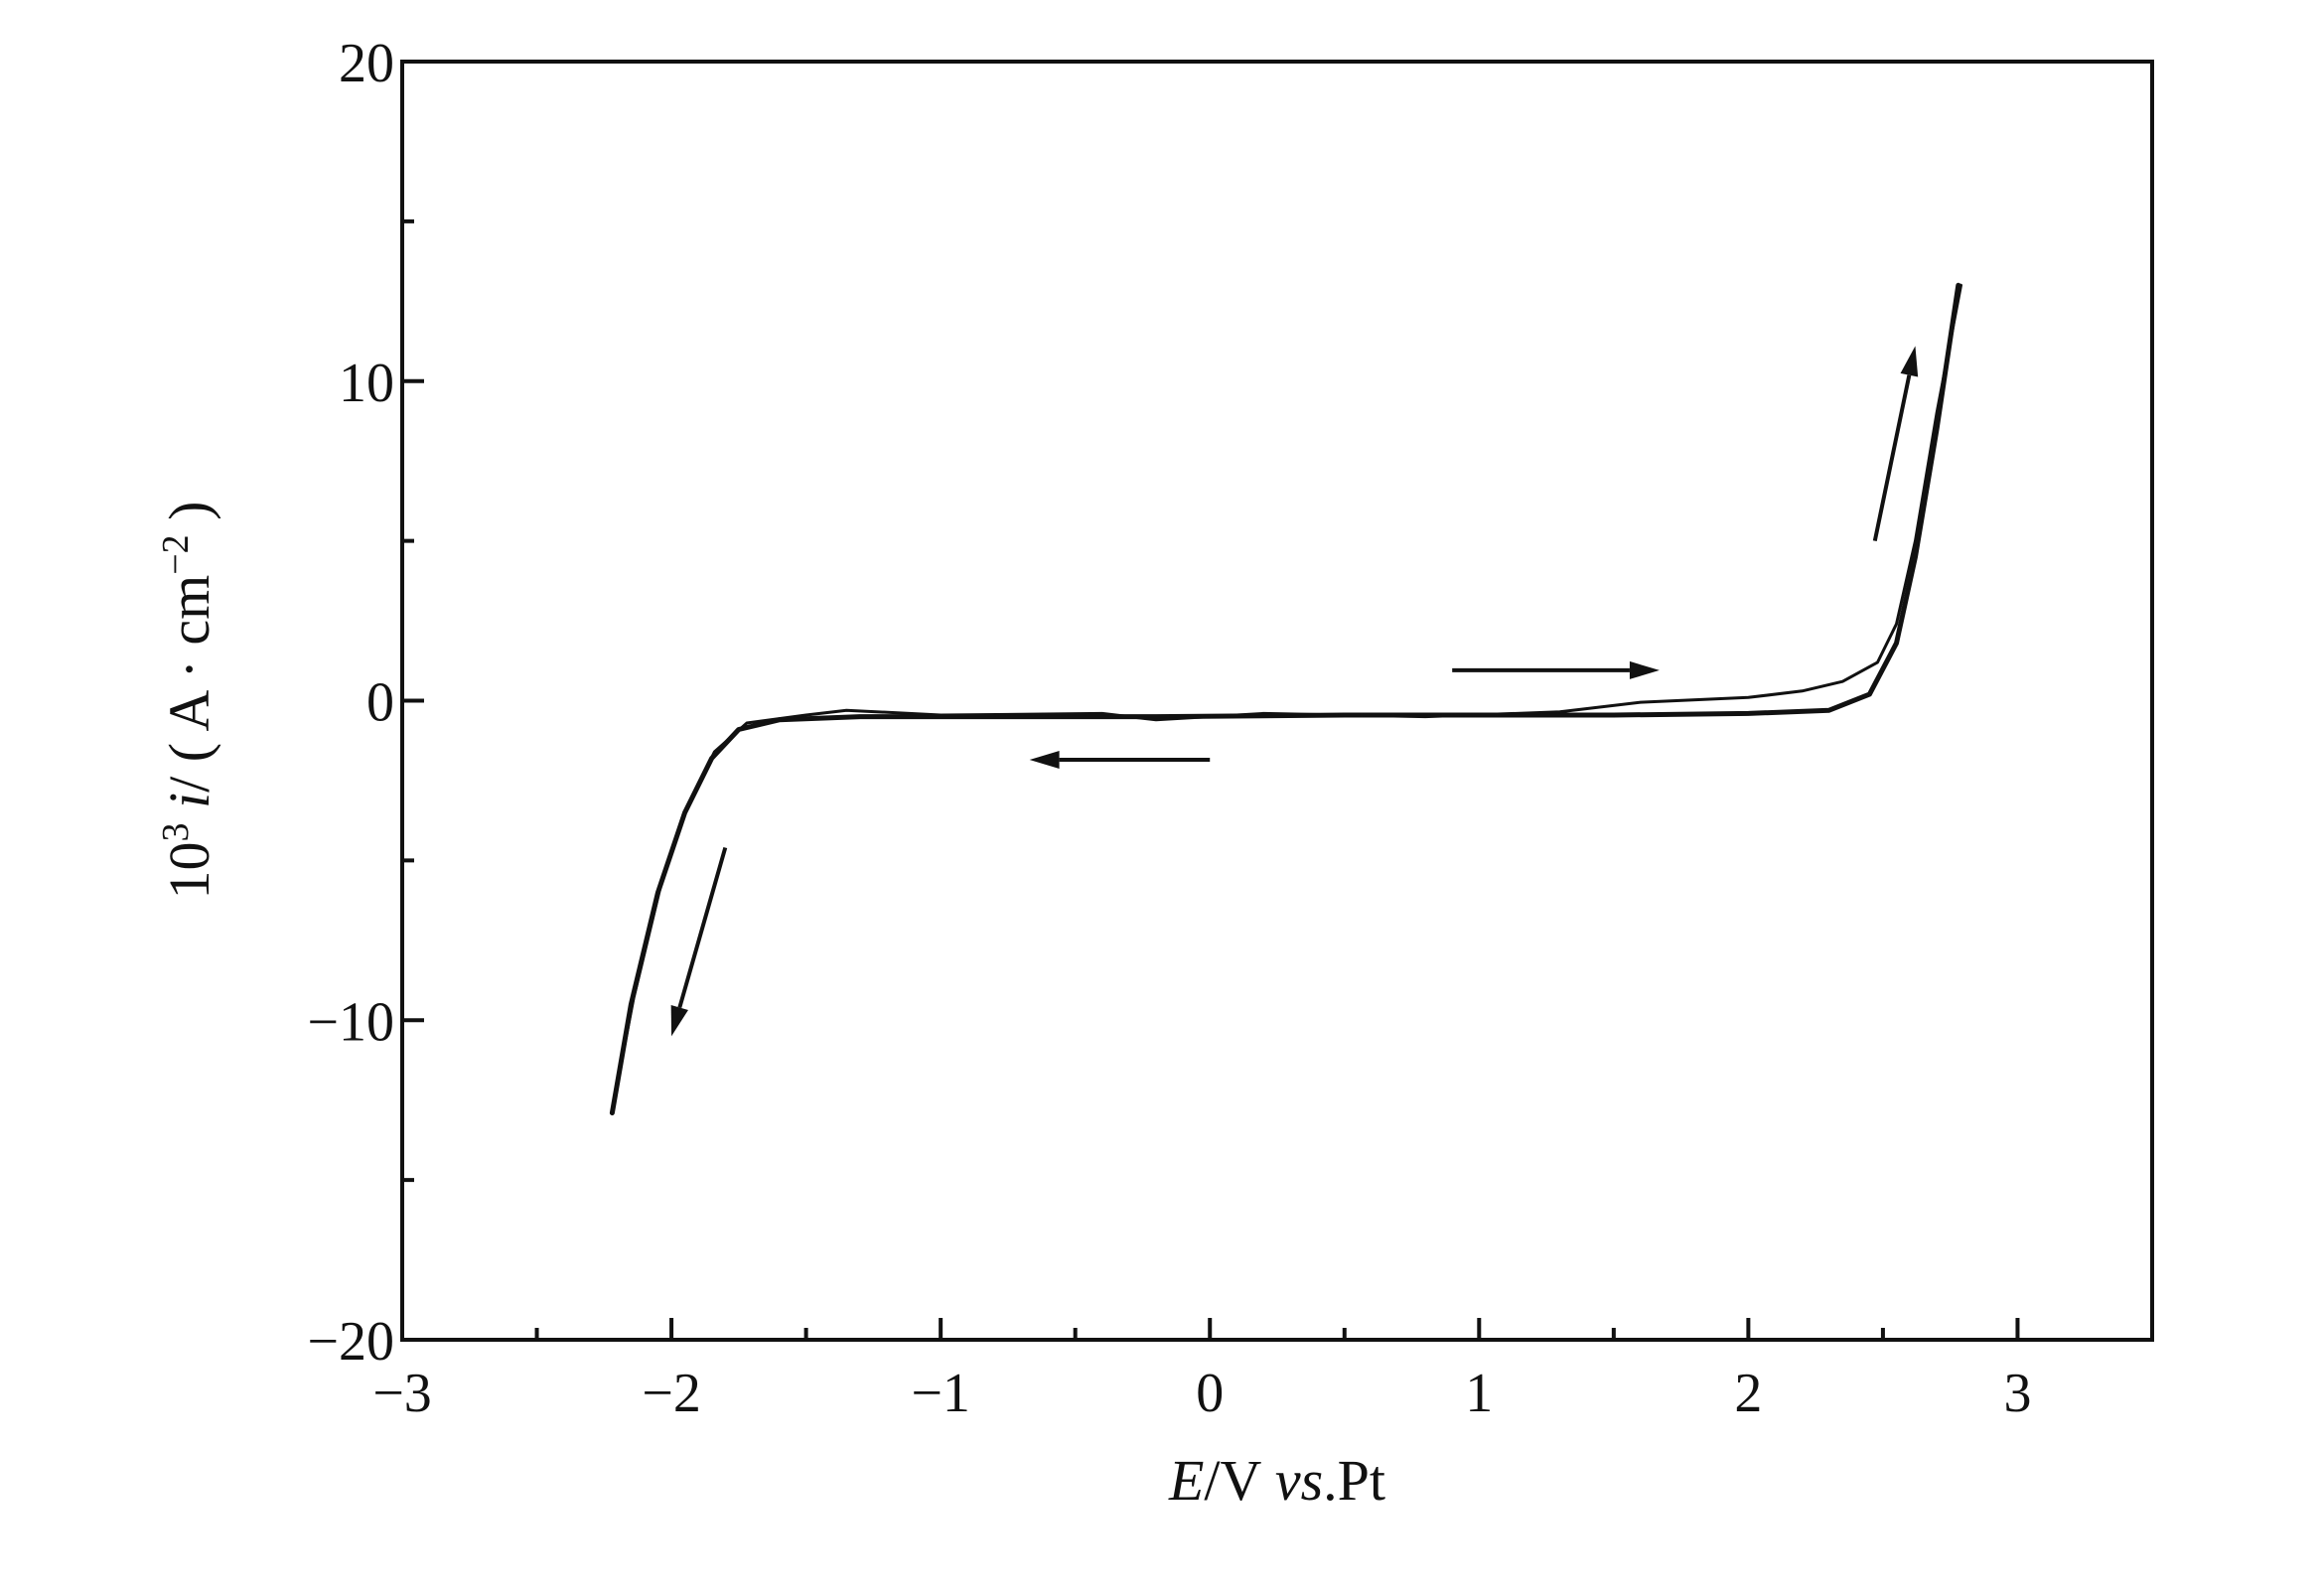 The image size is (2321, 1596). Describe the element at coordinates (402, 1394) in the screenshot. I see `x-tick-label: −3` at that location.